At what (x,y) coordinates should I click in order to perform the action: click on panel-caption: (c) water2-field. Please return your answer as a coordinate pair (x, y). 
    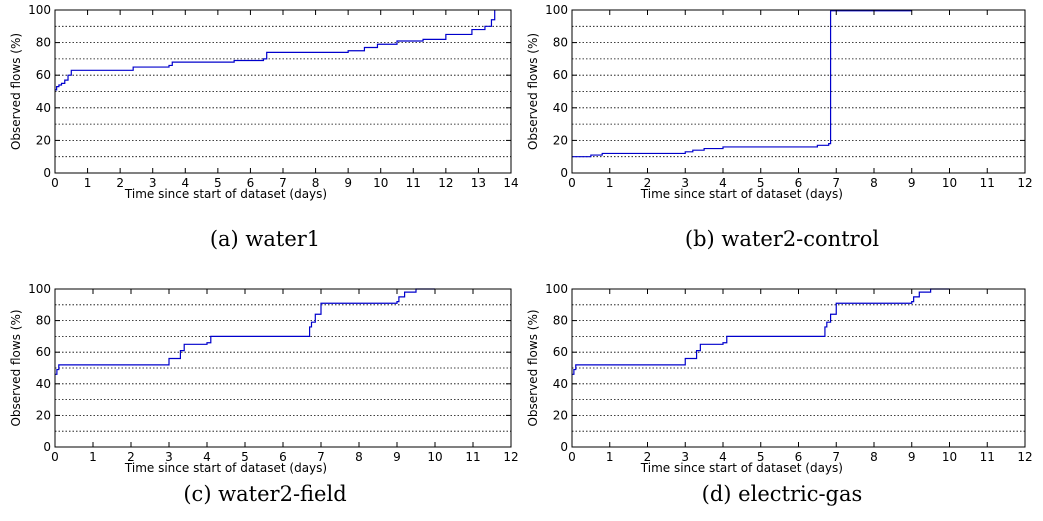
    Looking at the image, I should click on (264, 494).